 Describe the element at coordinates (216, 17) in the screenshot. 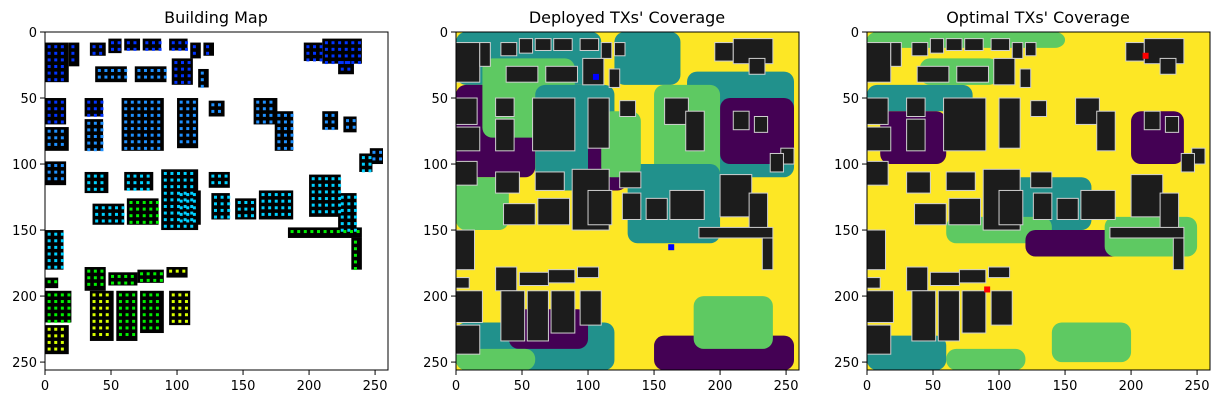

I see `panel-title: Building Map` at that location.